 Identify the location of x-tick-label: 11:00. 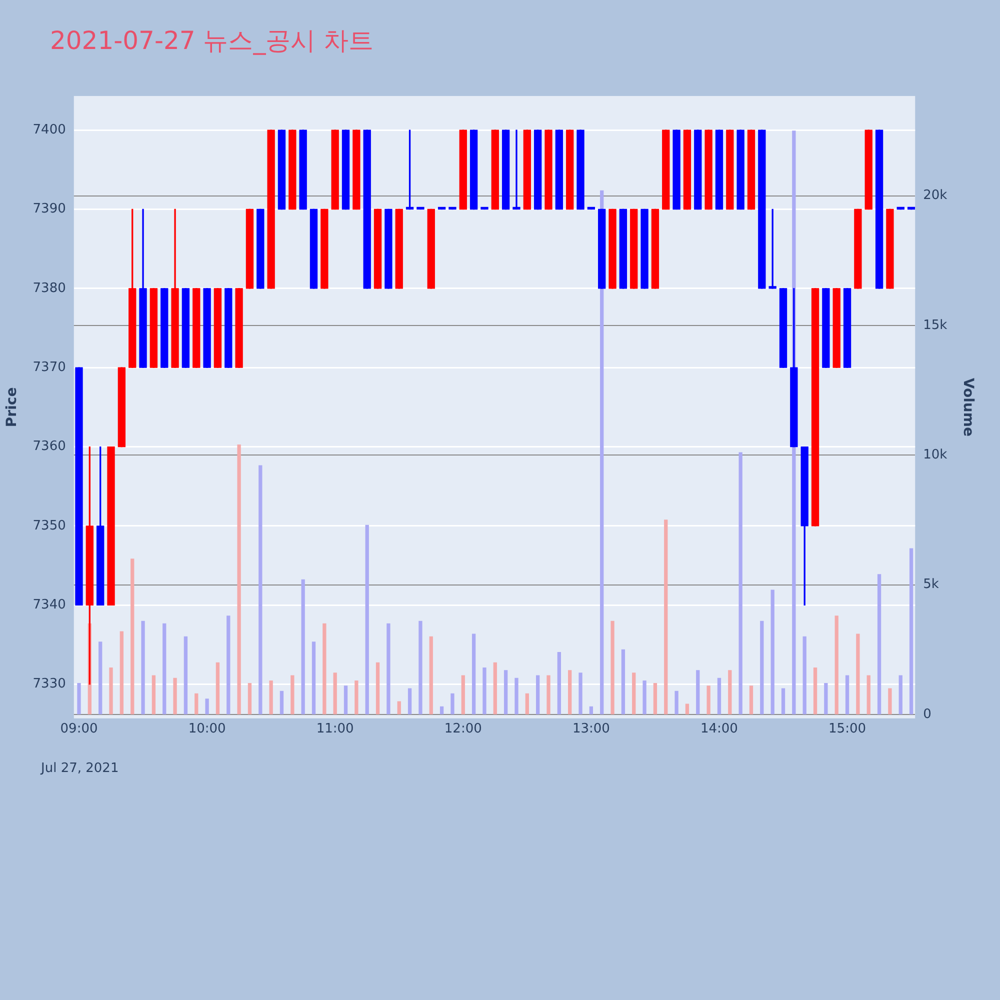
(335, 729).